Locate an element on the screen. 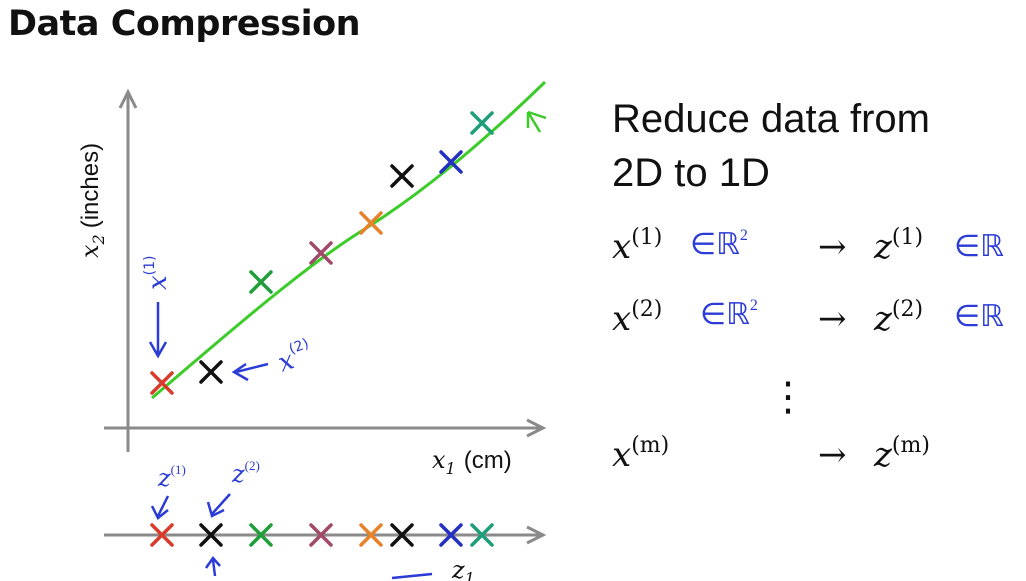 The height and width of the screenshot is (581, 1026). description-text: Reduce data from 2D to 1D is located at coordinates (771, 146).